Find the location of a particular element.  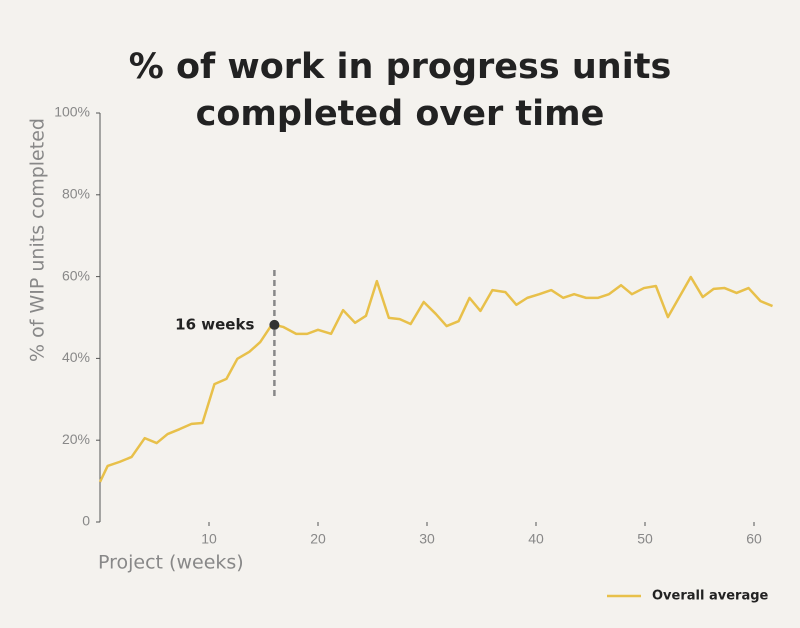

x-tick-label: 30 is located at coordinates (427, 539).